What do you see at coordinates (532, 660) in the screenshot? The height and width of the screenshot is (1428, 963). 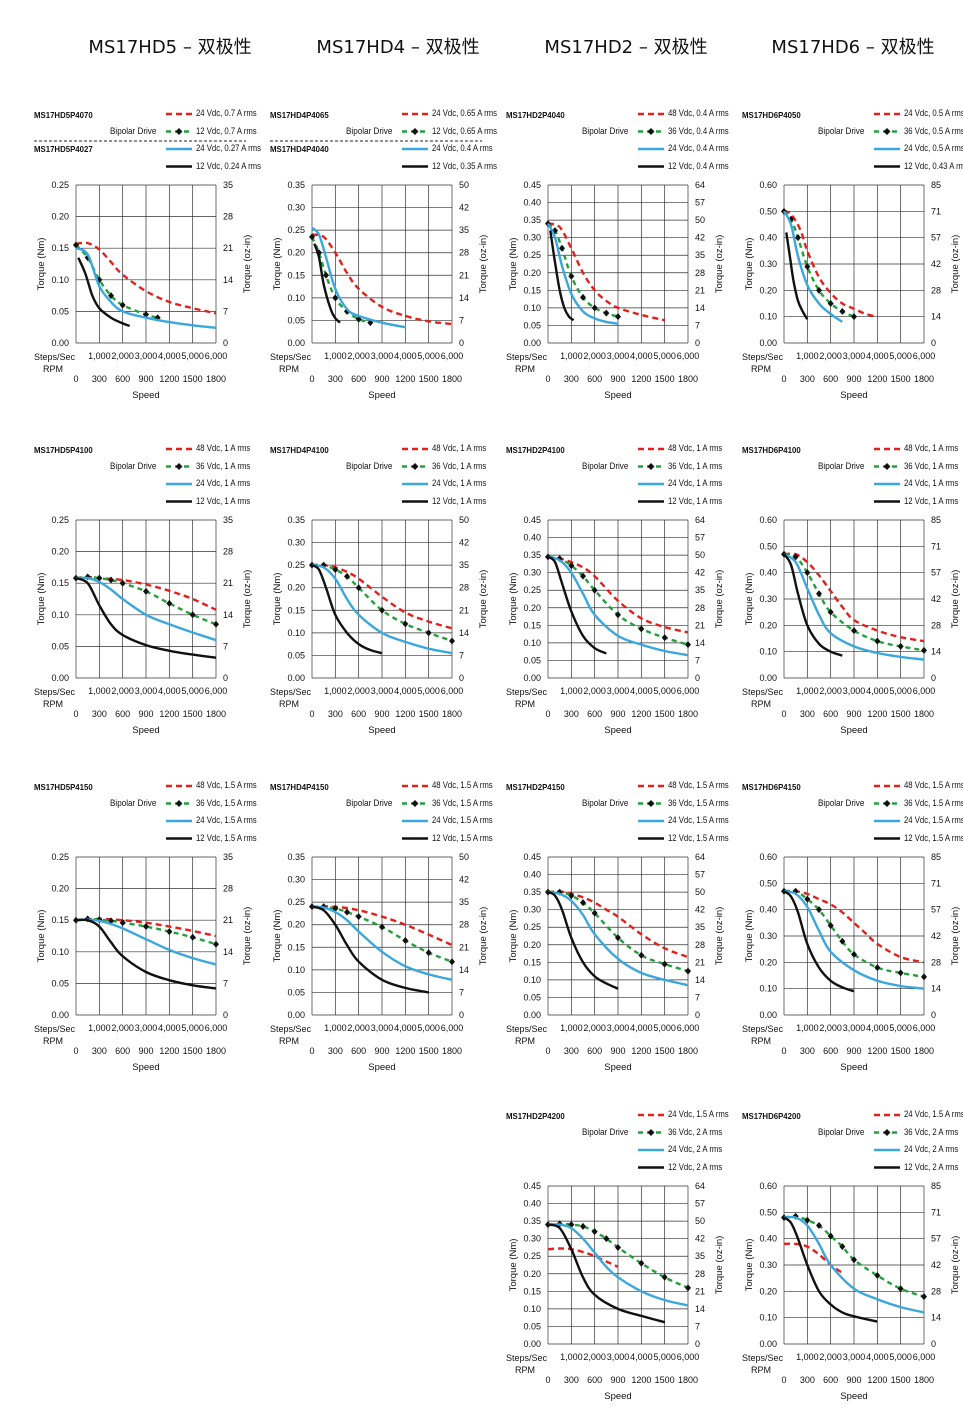 I see `y-tick-label: 0.05` at bounding box center [532, 660].